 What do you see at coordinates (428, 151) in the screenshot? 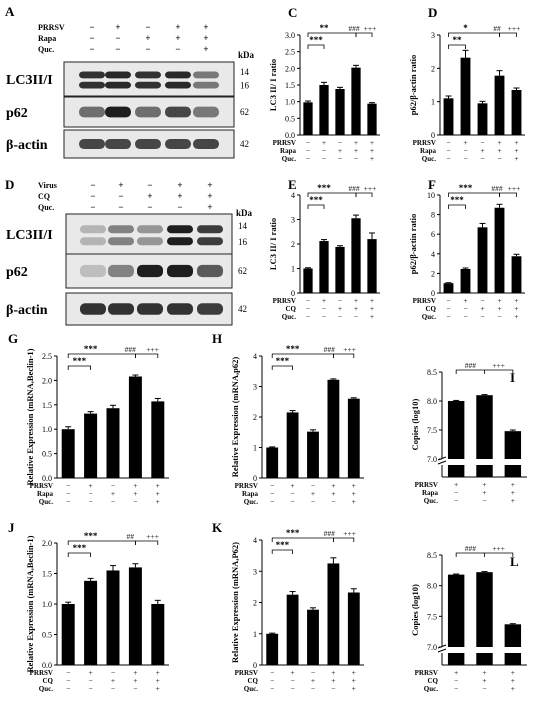
I see `treatment-label: Rapa` at bounding box center [428, 151].